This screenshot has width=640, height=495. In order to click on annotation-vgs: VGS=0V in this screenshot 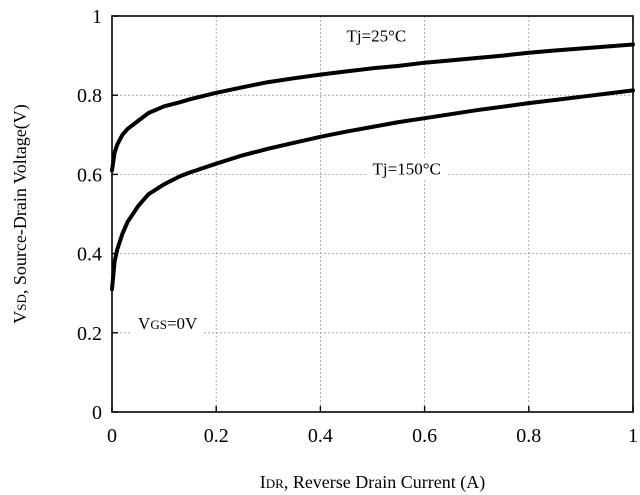, I will do `click(168, 323)`.